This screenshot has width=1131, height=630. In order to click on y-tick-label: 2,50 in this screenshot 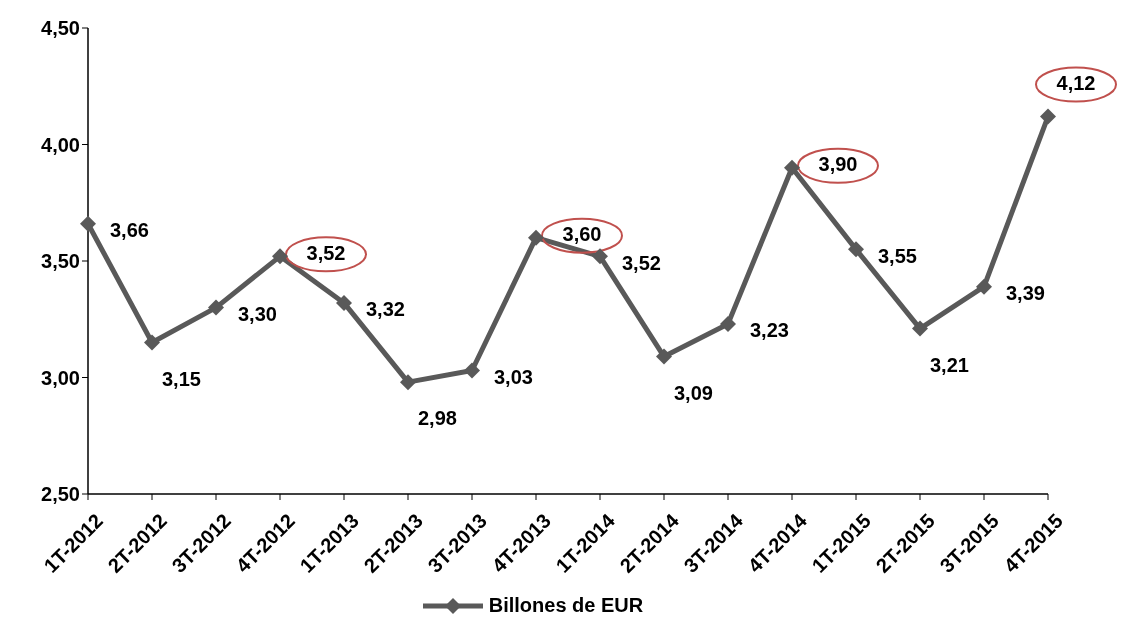, I will do `click(60, 494)`.